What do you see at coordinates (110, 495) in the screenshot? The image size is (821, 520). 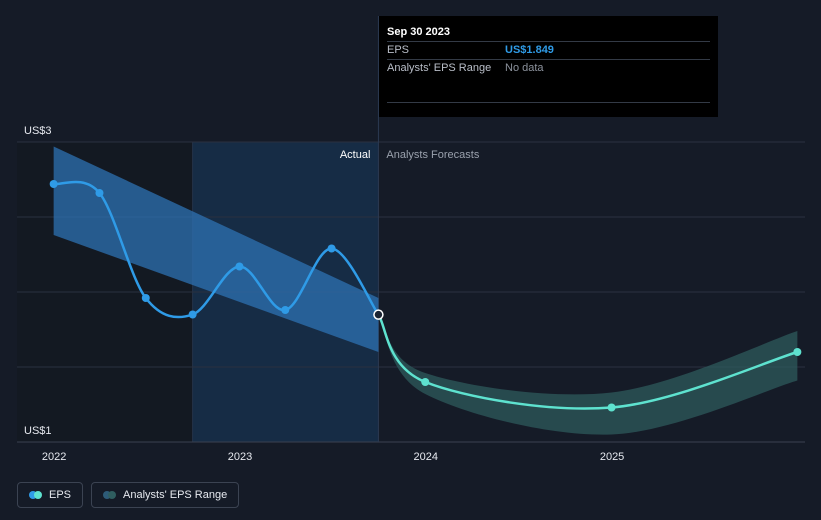 I see `range-swatch-icon` at bounding box center [110, 495].